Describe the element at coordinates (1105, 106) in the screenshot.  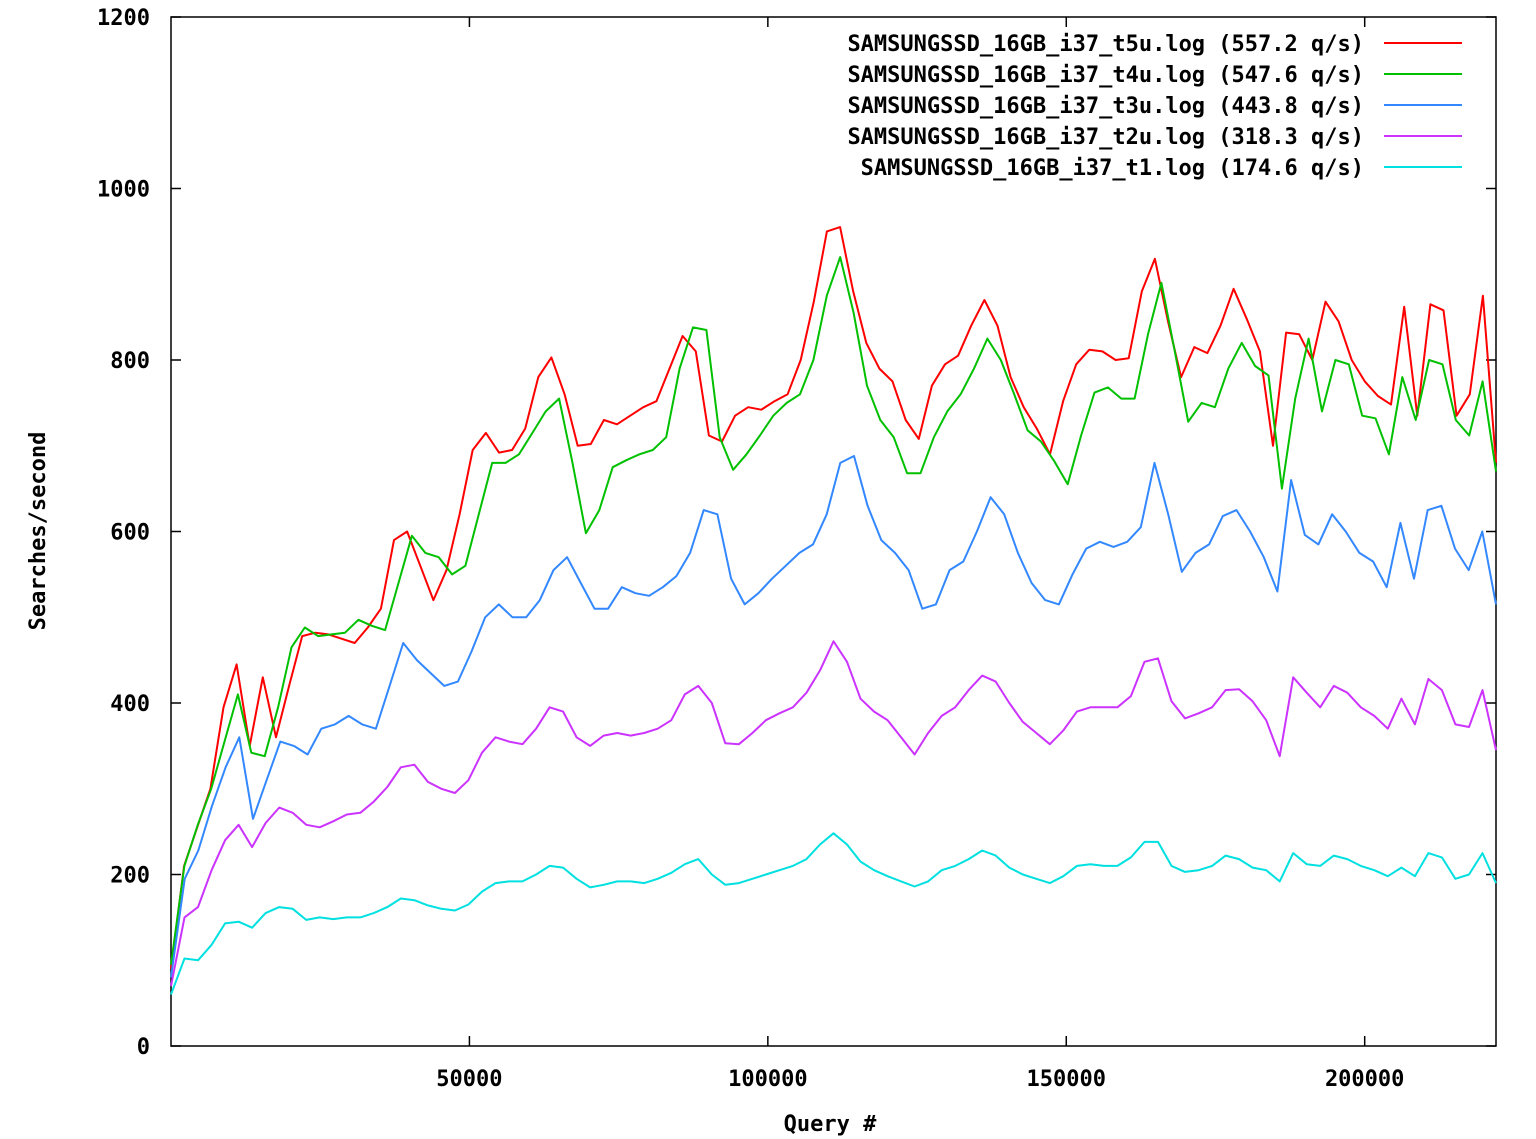
I see `legend-label-3: SAMSUNGSSD_16GB_i37_t3u.log (443.8 q/s)` at that location.